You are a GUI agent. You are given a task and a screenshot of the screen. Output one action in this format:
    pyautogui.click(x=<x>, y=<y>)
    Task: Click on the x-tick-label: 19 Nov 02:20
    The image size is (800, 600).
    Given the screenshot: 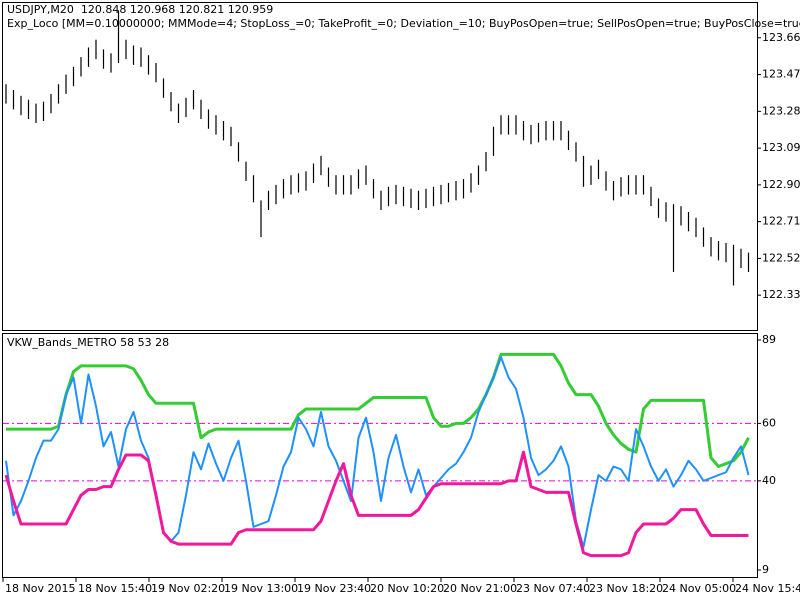 What is the action you would take?
    pyautogui.click(x=188, y=588)
    